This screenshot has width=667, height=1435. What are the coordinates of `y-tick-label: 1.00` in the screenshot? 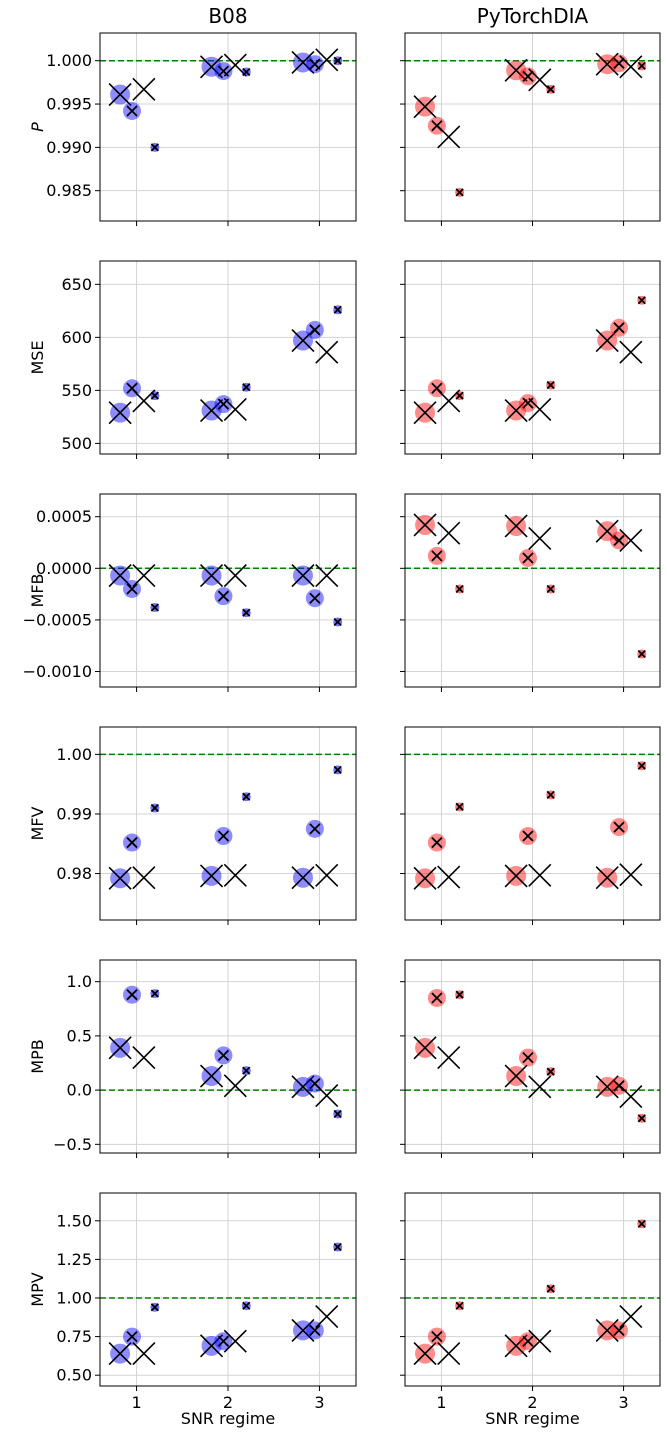 It's located at (74, 1297).